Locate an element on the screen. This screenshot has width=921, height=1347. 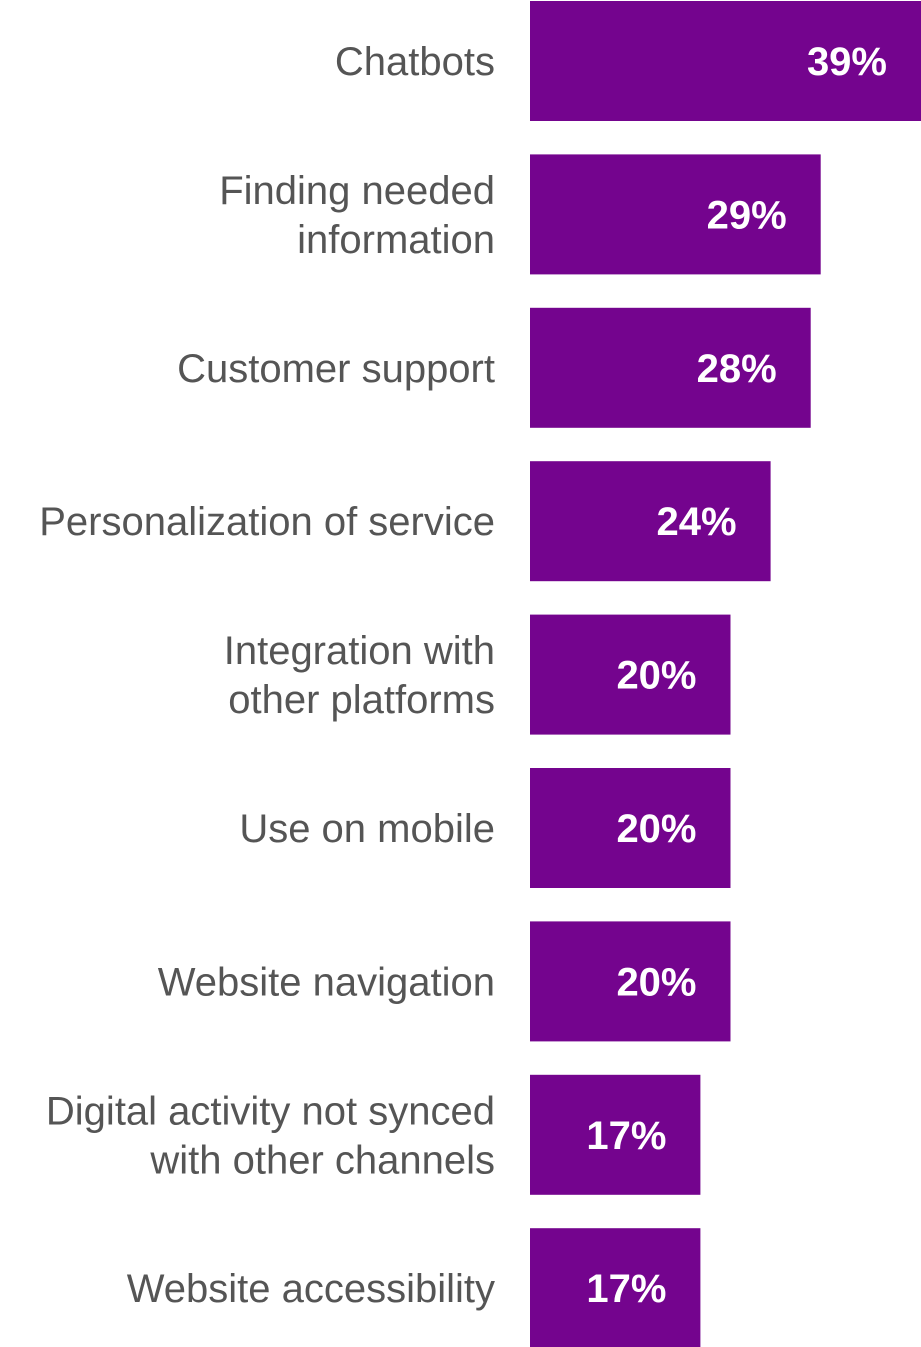
bar-value-label: 28% is located at coordinates (737, 369).